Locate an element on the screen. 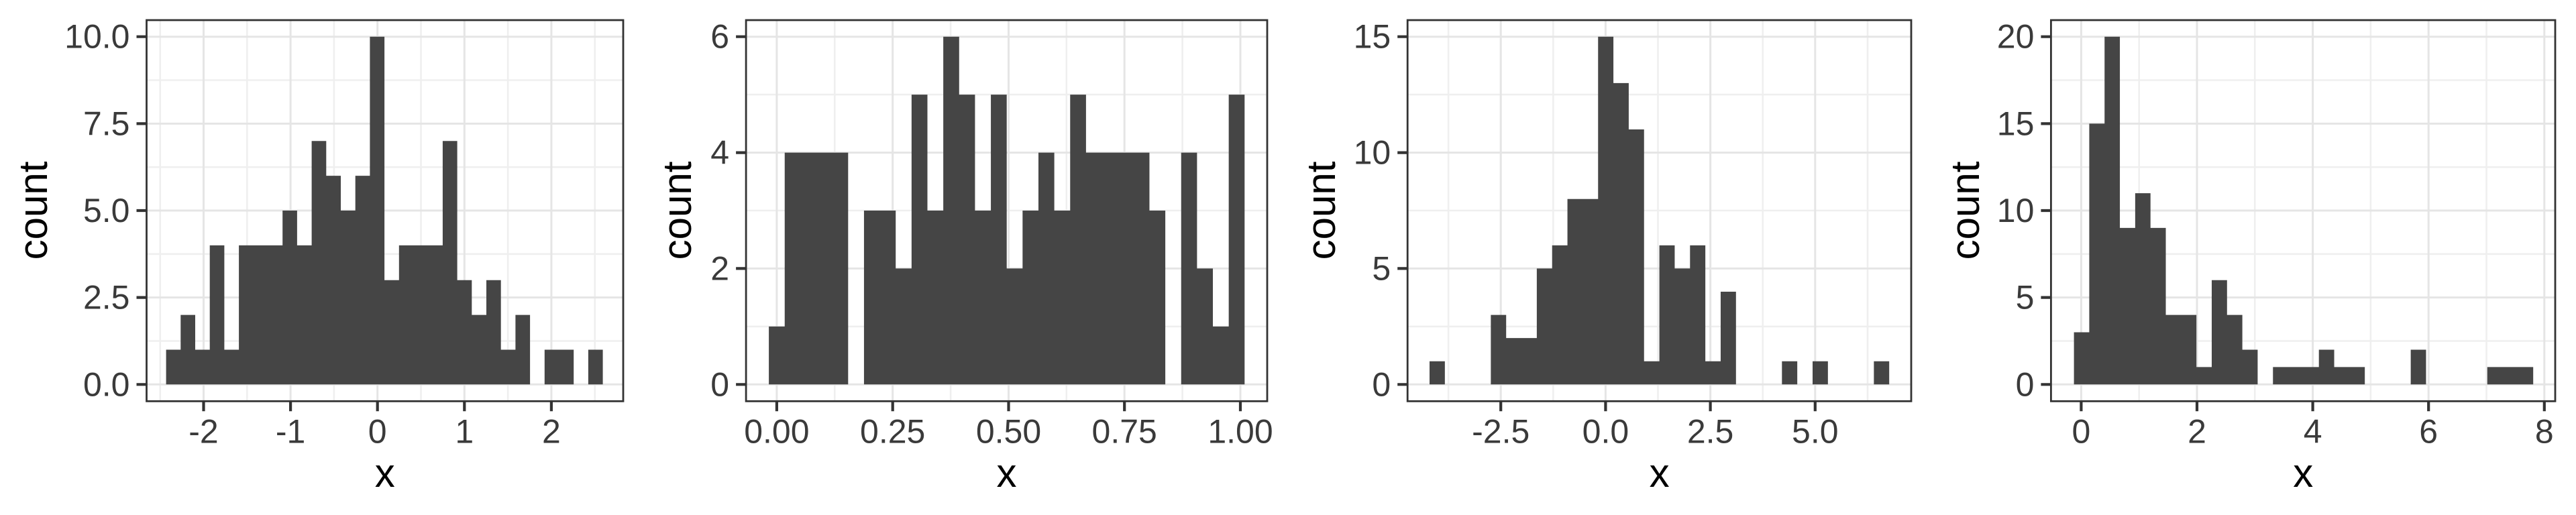 This screenshot has height=515, width=2576. svg-text: 1 is located at coordinates (464, 432).